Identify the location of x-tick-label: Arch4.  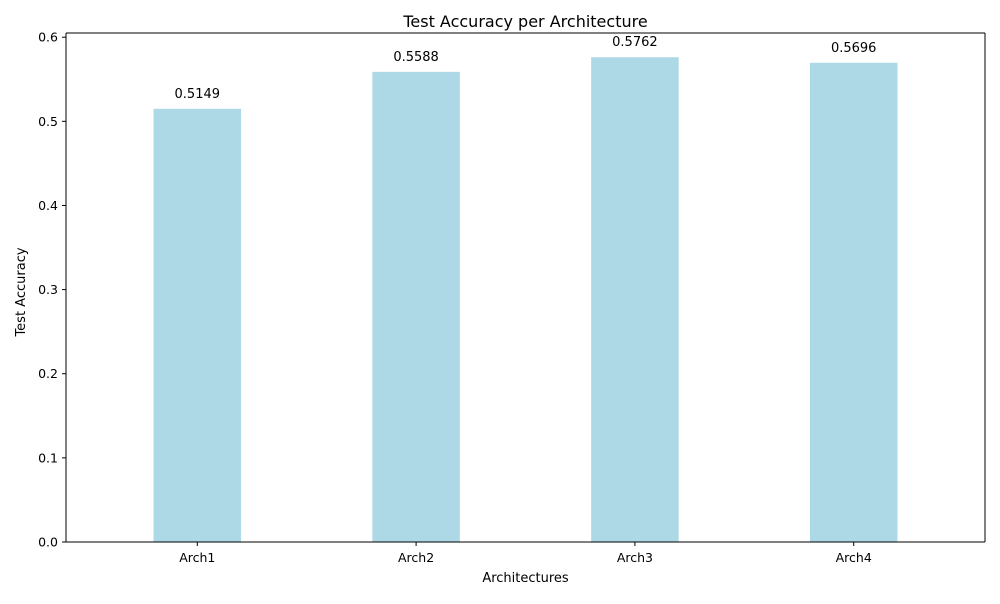
(854, 557).